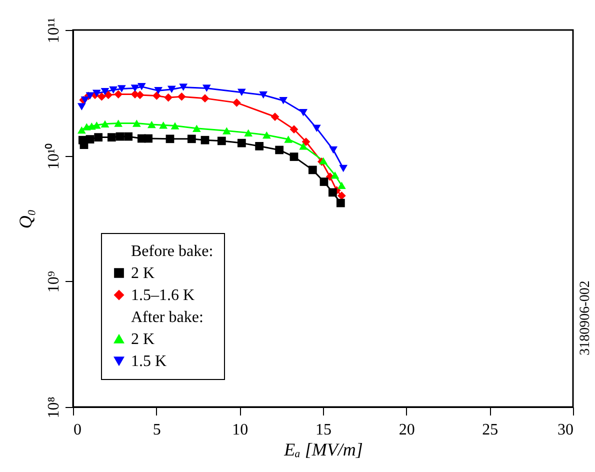 This screenshot has height=472, width=595. What do you see at coordinates (156, 430) in the screenshot?
I see `x-tick-label: 5` at bounding box center [156, 430].